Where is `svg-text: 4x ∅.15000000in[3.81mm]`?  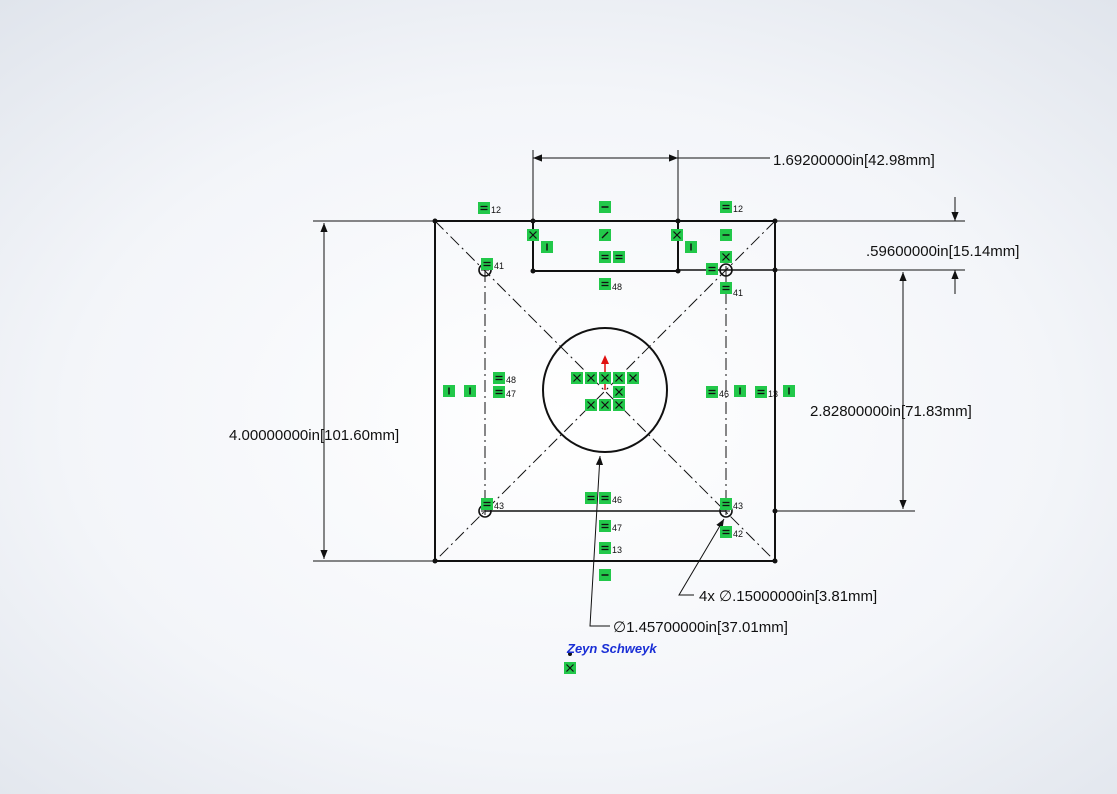 svg-text: 4x ∅.15000000in[3.81mm] is located at coordinates (788, 596).